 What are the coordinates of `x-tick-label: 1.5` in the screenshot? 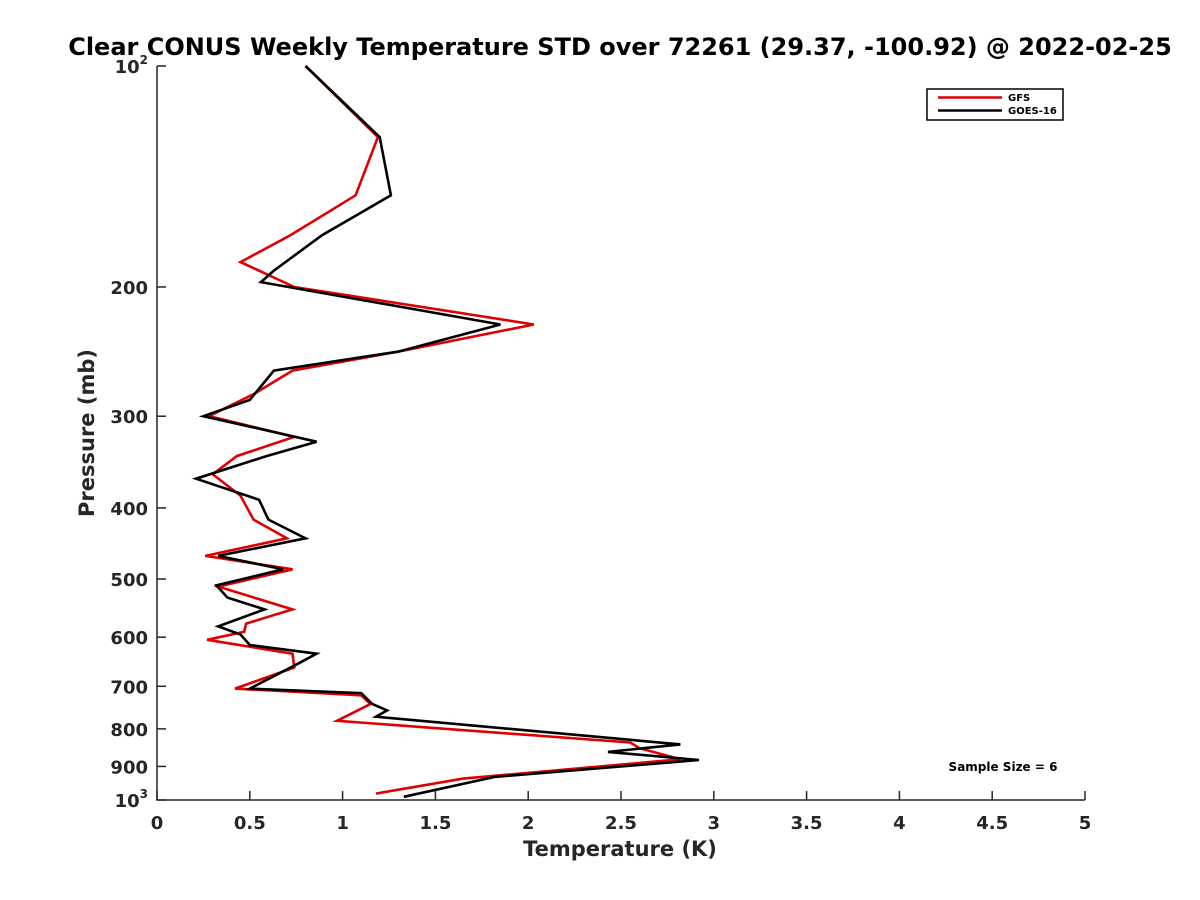 It's located at (435, 823).